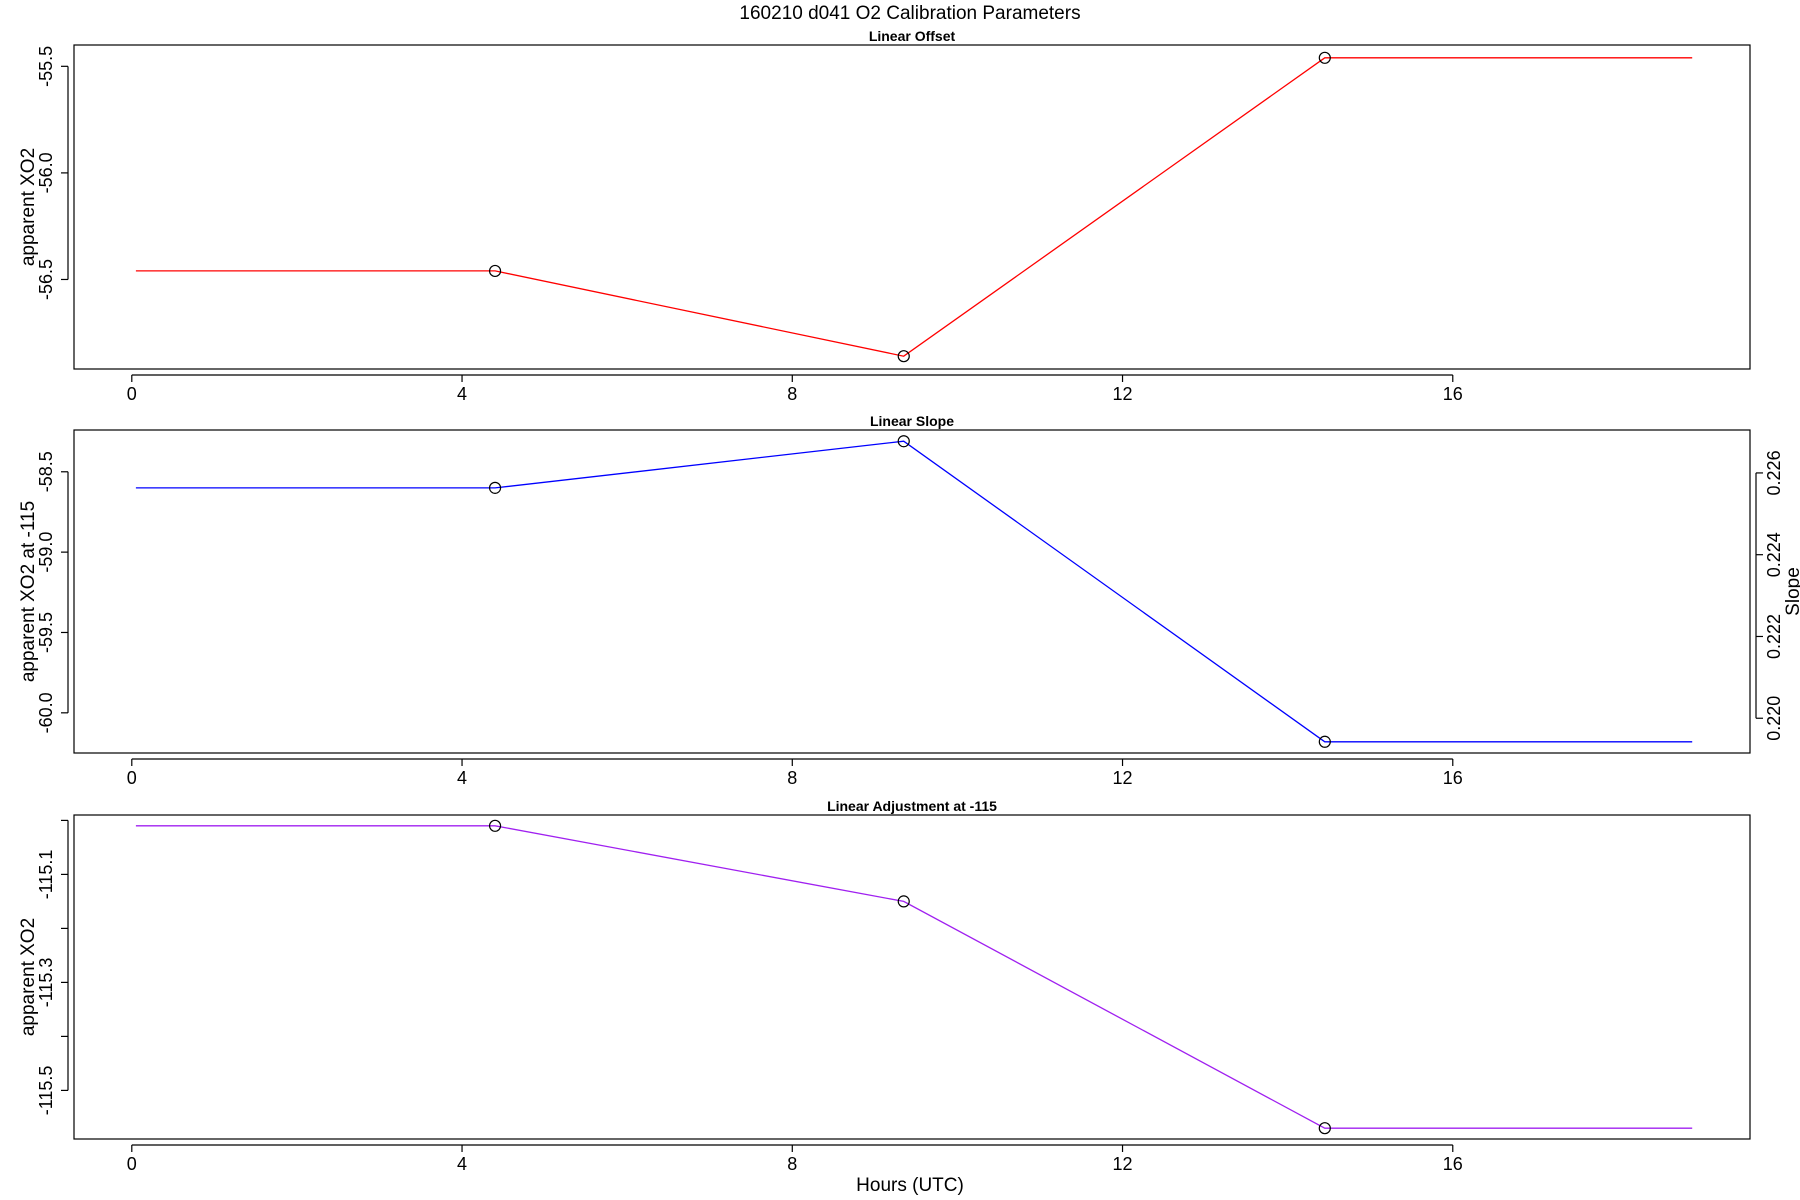 The width and height of the screenshot is (1800, 1200). What do you see at coordinates (46, 712) in the screenshot?
I see `y-tick-label: -60.0` at bounding box center [46, 712].